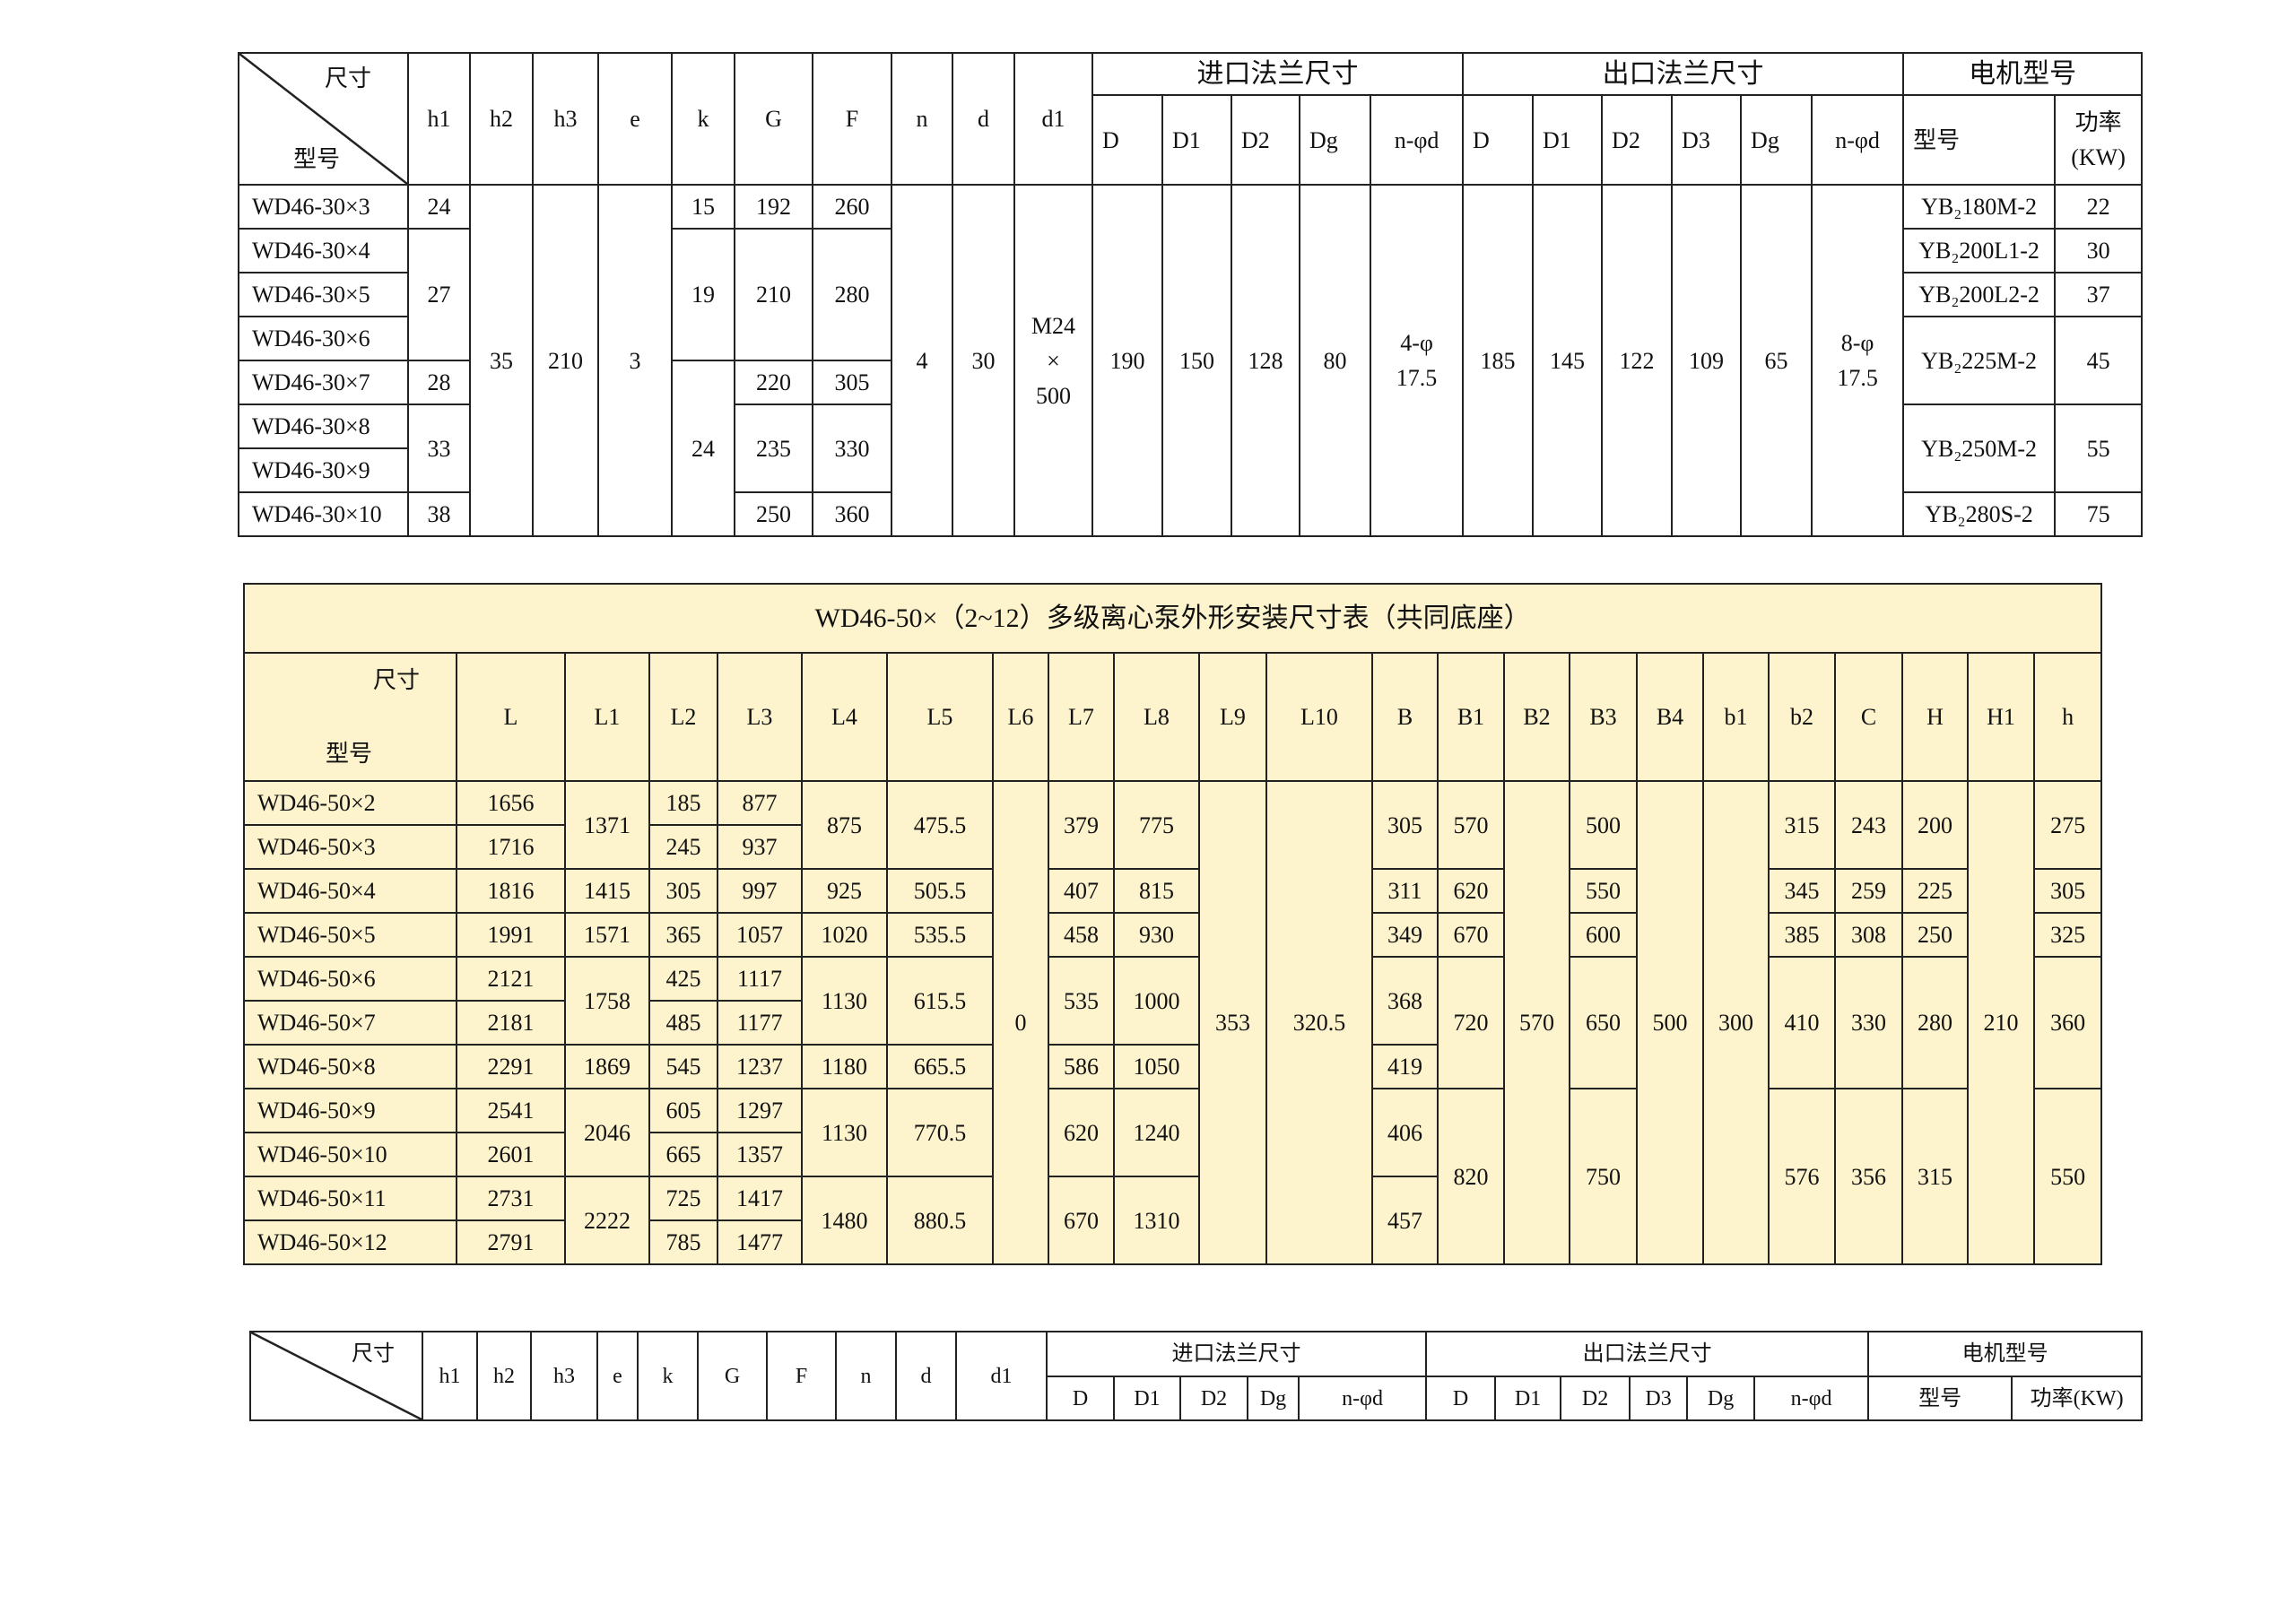 Image resolution: width=2296 pixels, height=1623 pixels. What do you see at coordinates (1802, 1022) in the screenshot?
I see `value-cell: 410` at bounding box center [1802, 1022].